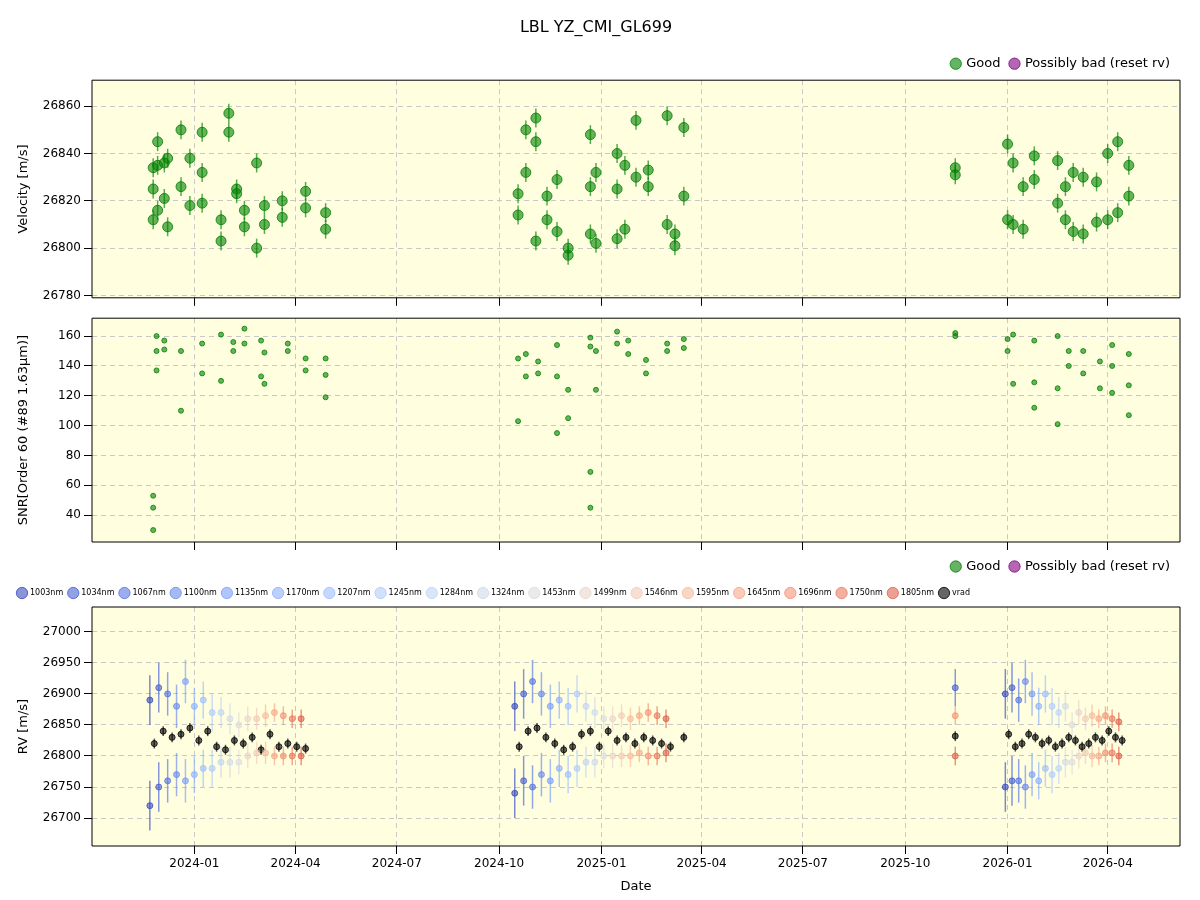 This screenshot has height=900, width=1200. I want to click on x-tick-label: 2025-04, so click(701, 863).